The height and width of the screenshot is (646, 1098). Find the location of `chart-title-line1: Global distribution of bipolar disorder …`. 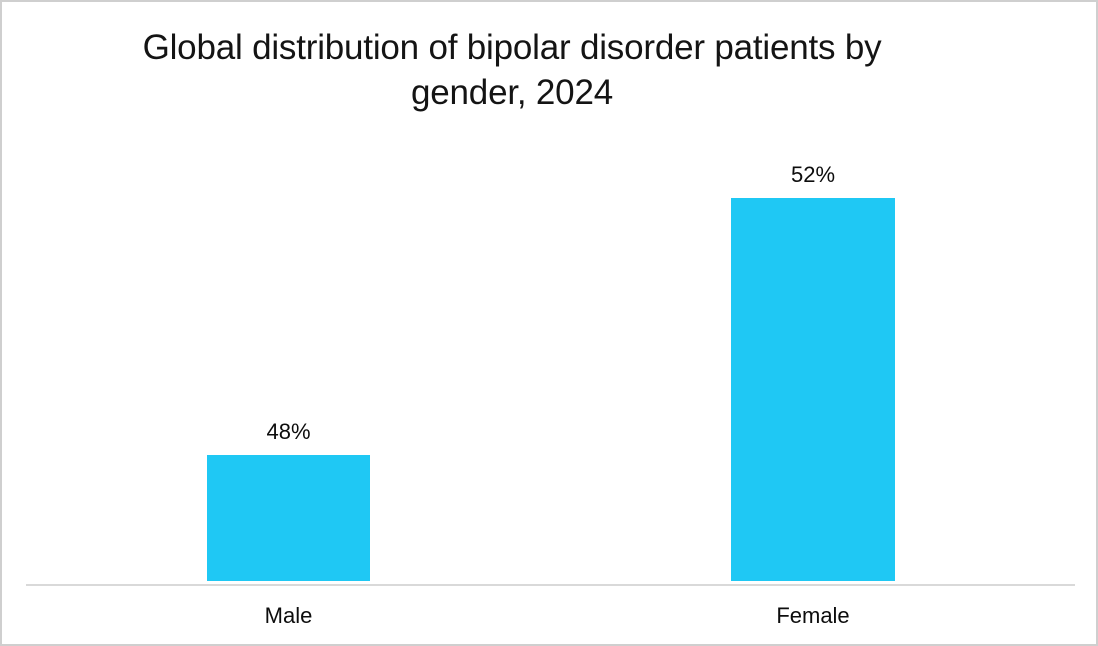

chart-title-line1: Global distribution of bipolar disorder … is located at coordinates (512, 47).